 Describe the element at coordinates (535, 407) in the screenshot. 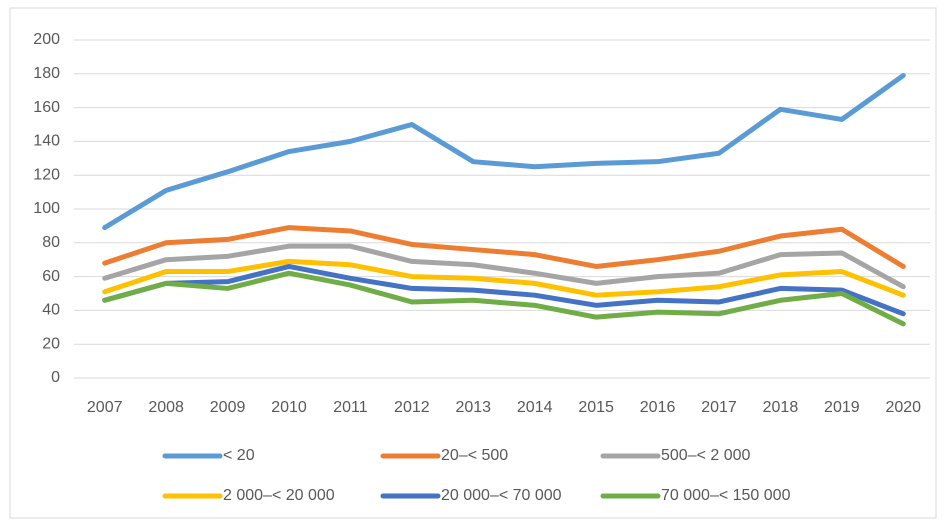

I see `x-tick-label: 2014` at that location.